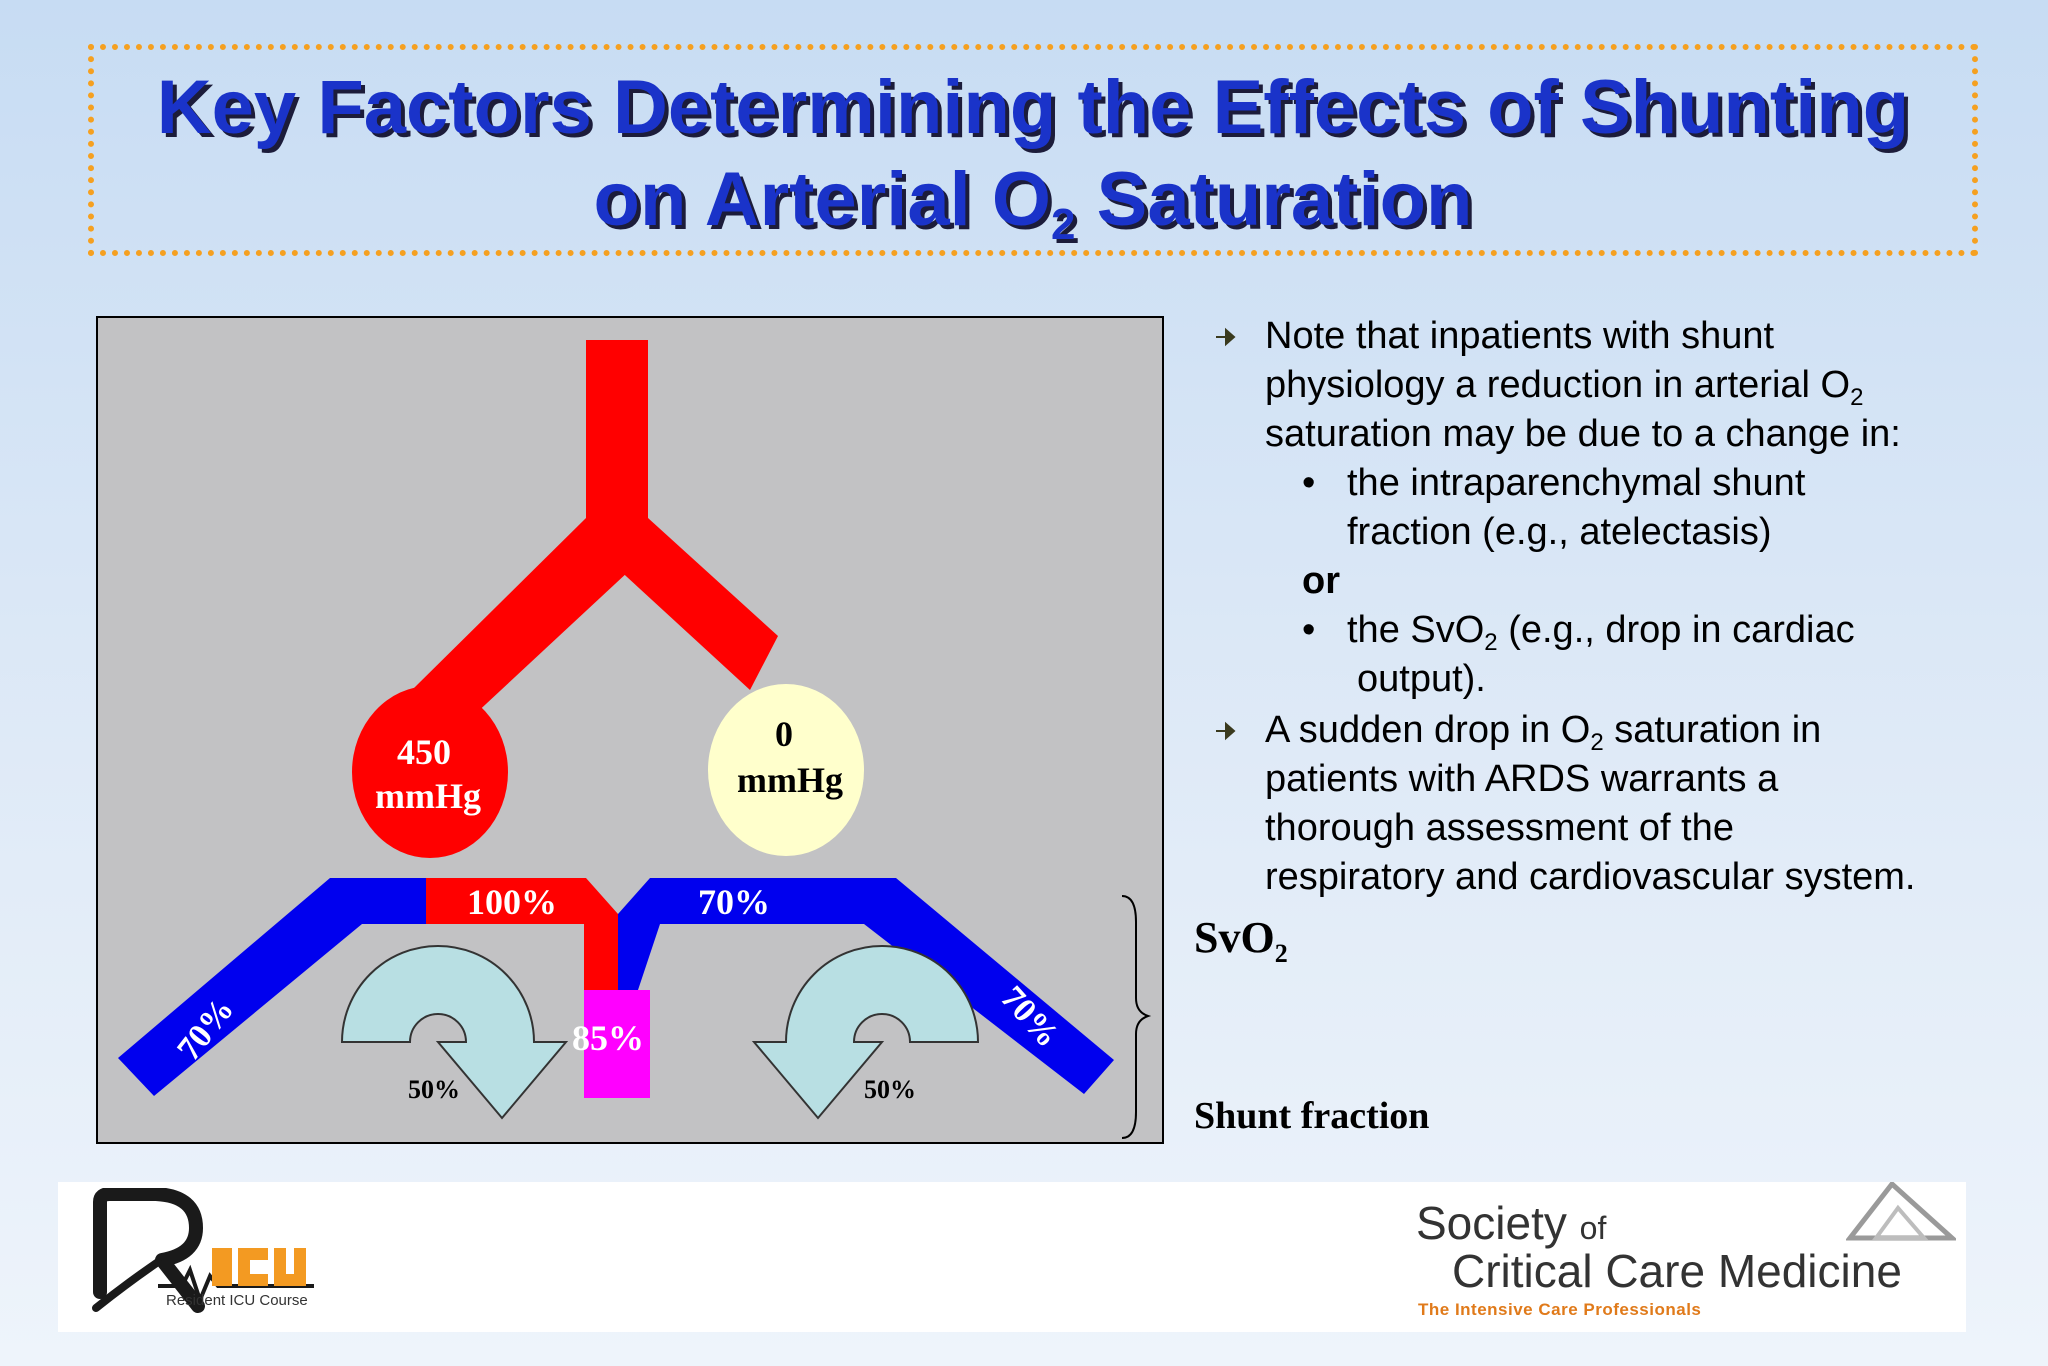 This screenshot has height=1366, width=2048. Describe the element at coordinates (1576, 483) in the screenshot. I see `sub-1-line-1: the intraparenchymal shunt` at that location.